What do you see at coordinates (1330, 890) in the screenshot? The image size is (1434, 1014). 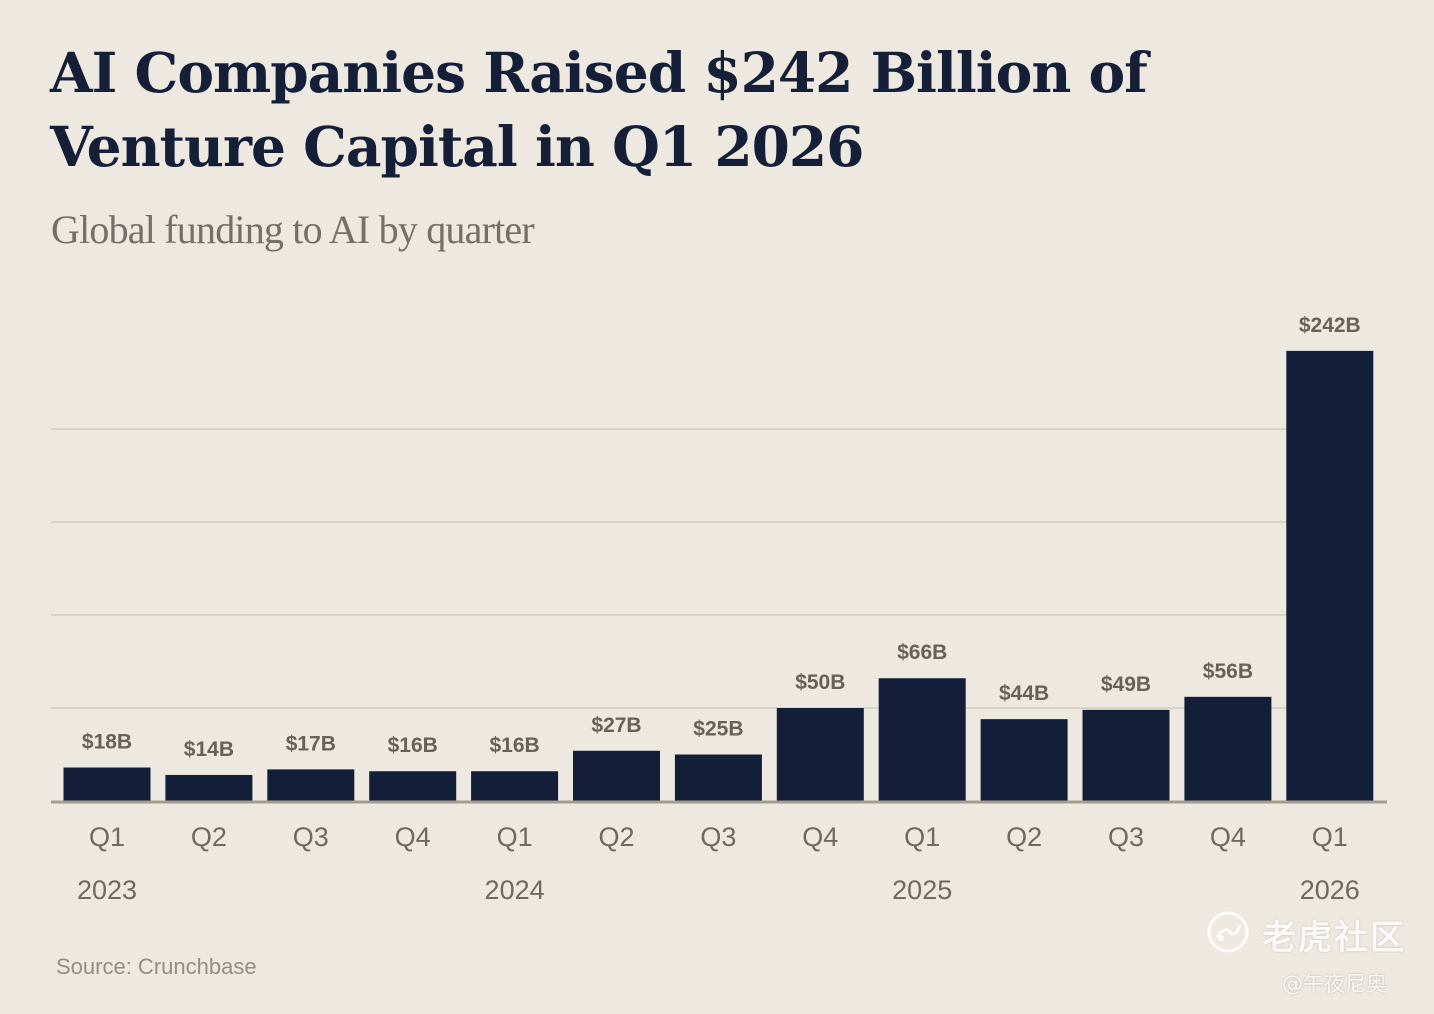 I see `year-label-2026: 2026` at bounding box center [1330, 890].